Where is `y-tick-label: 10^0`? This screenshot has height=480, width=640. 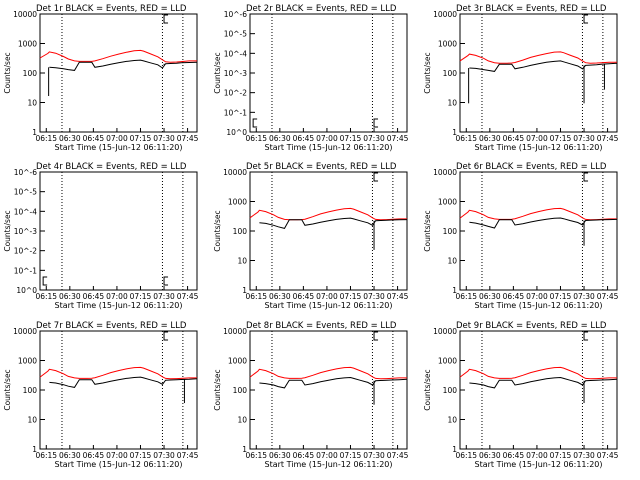
y-tick-label: 10^0 is located at coordinates (26, 290).